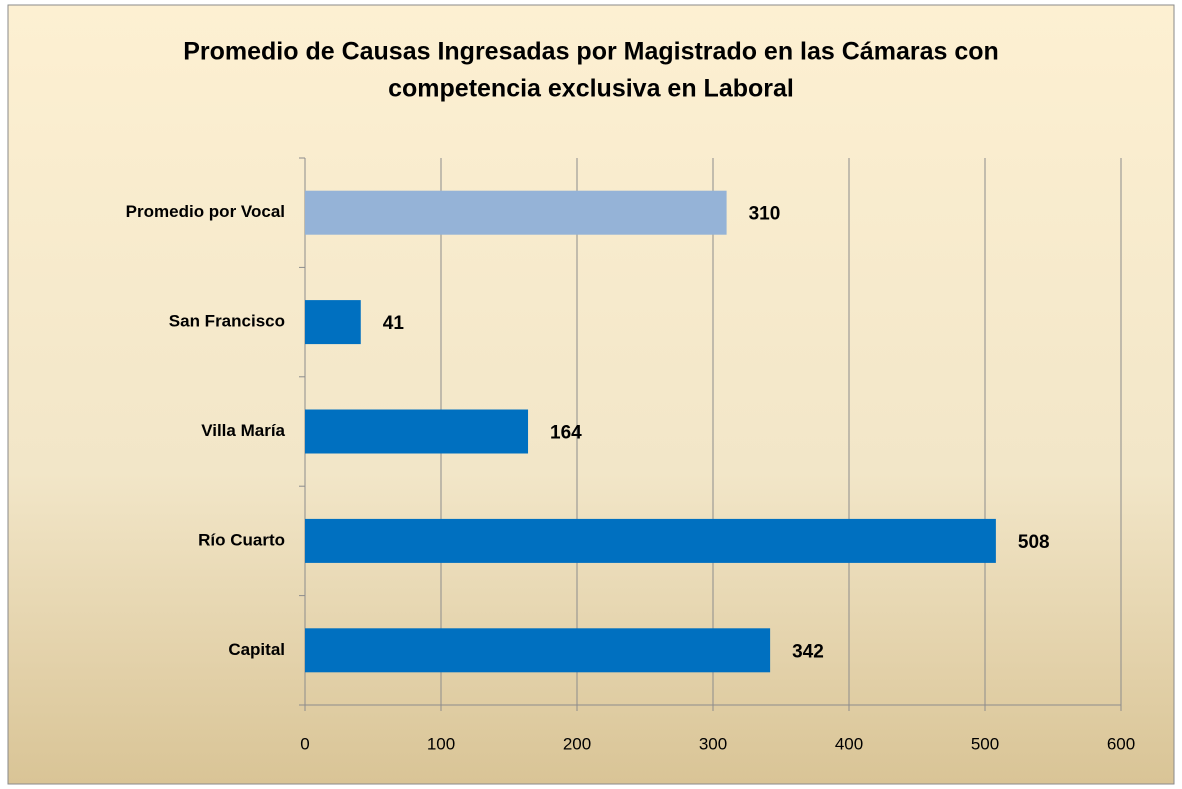 Image resolution: width=1182 pixels, height=789 pixels. Describe the element at coordinates (241, 539) in the screenshot. I see `category-label: Río Cuarto` at that location.